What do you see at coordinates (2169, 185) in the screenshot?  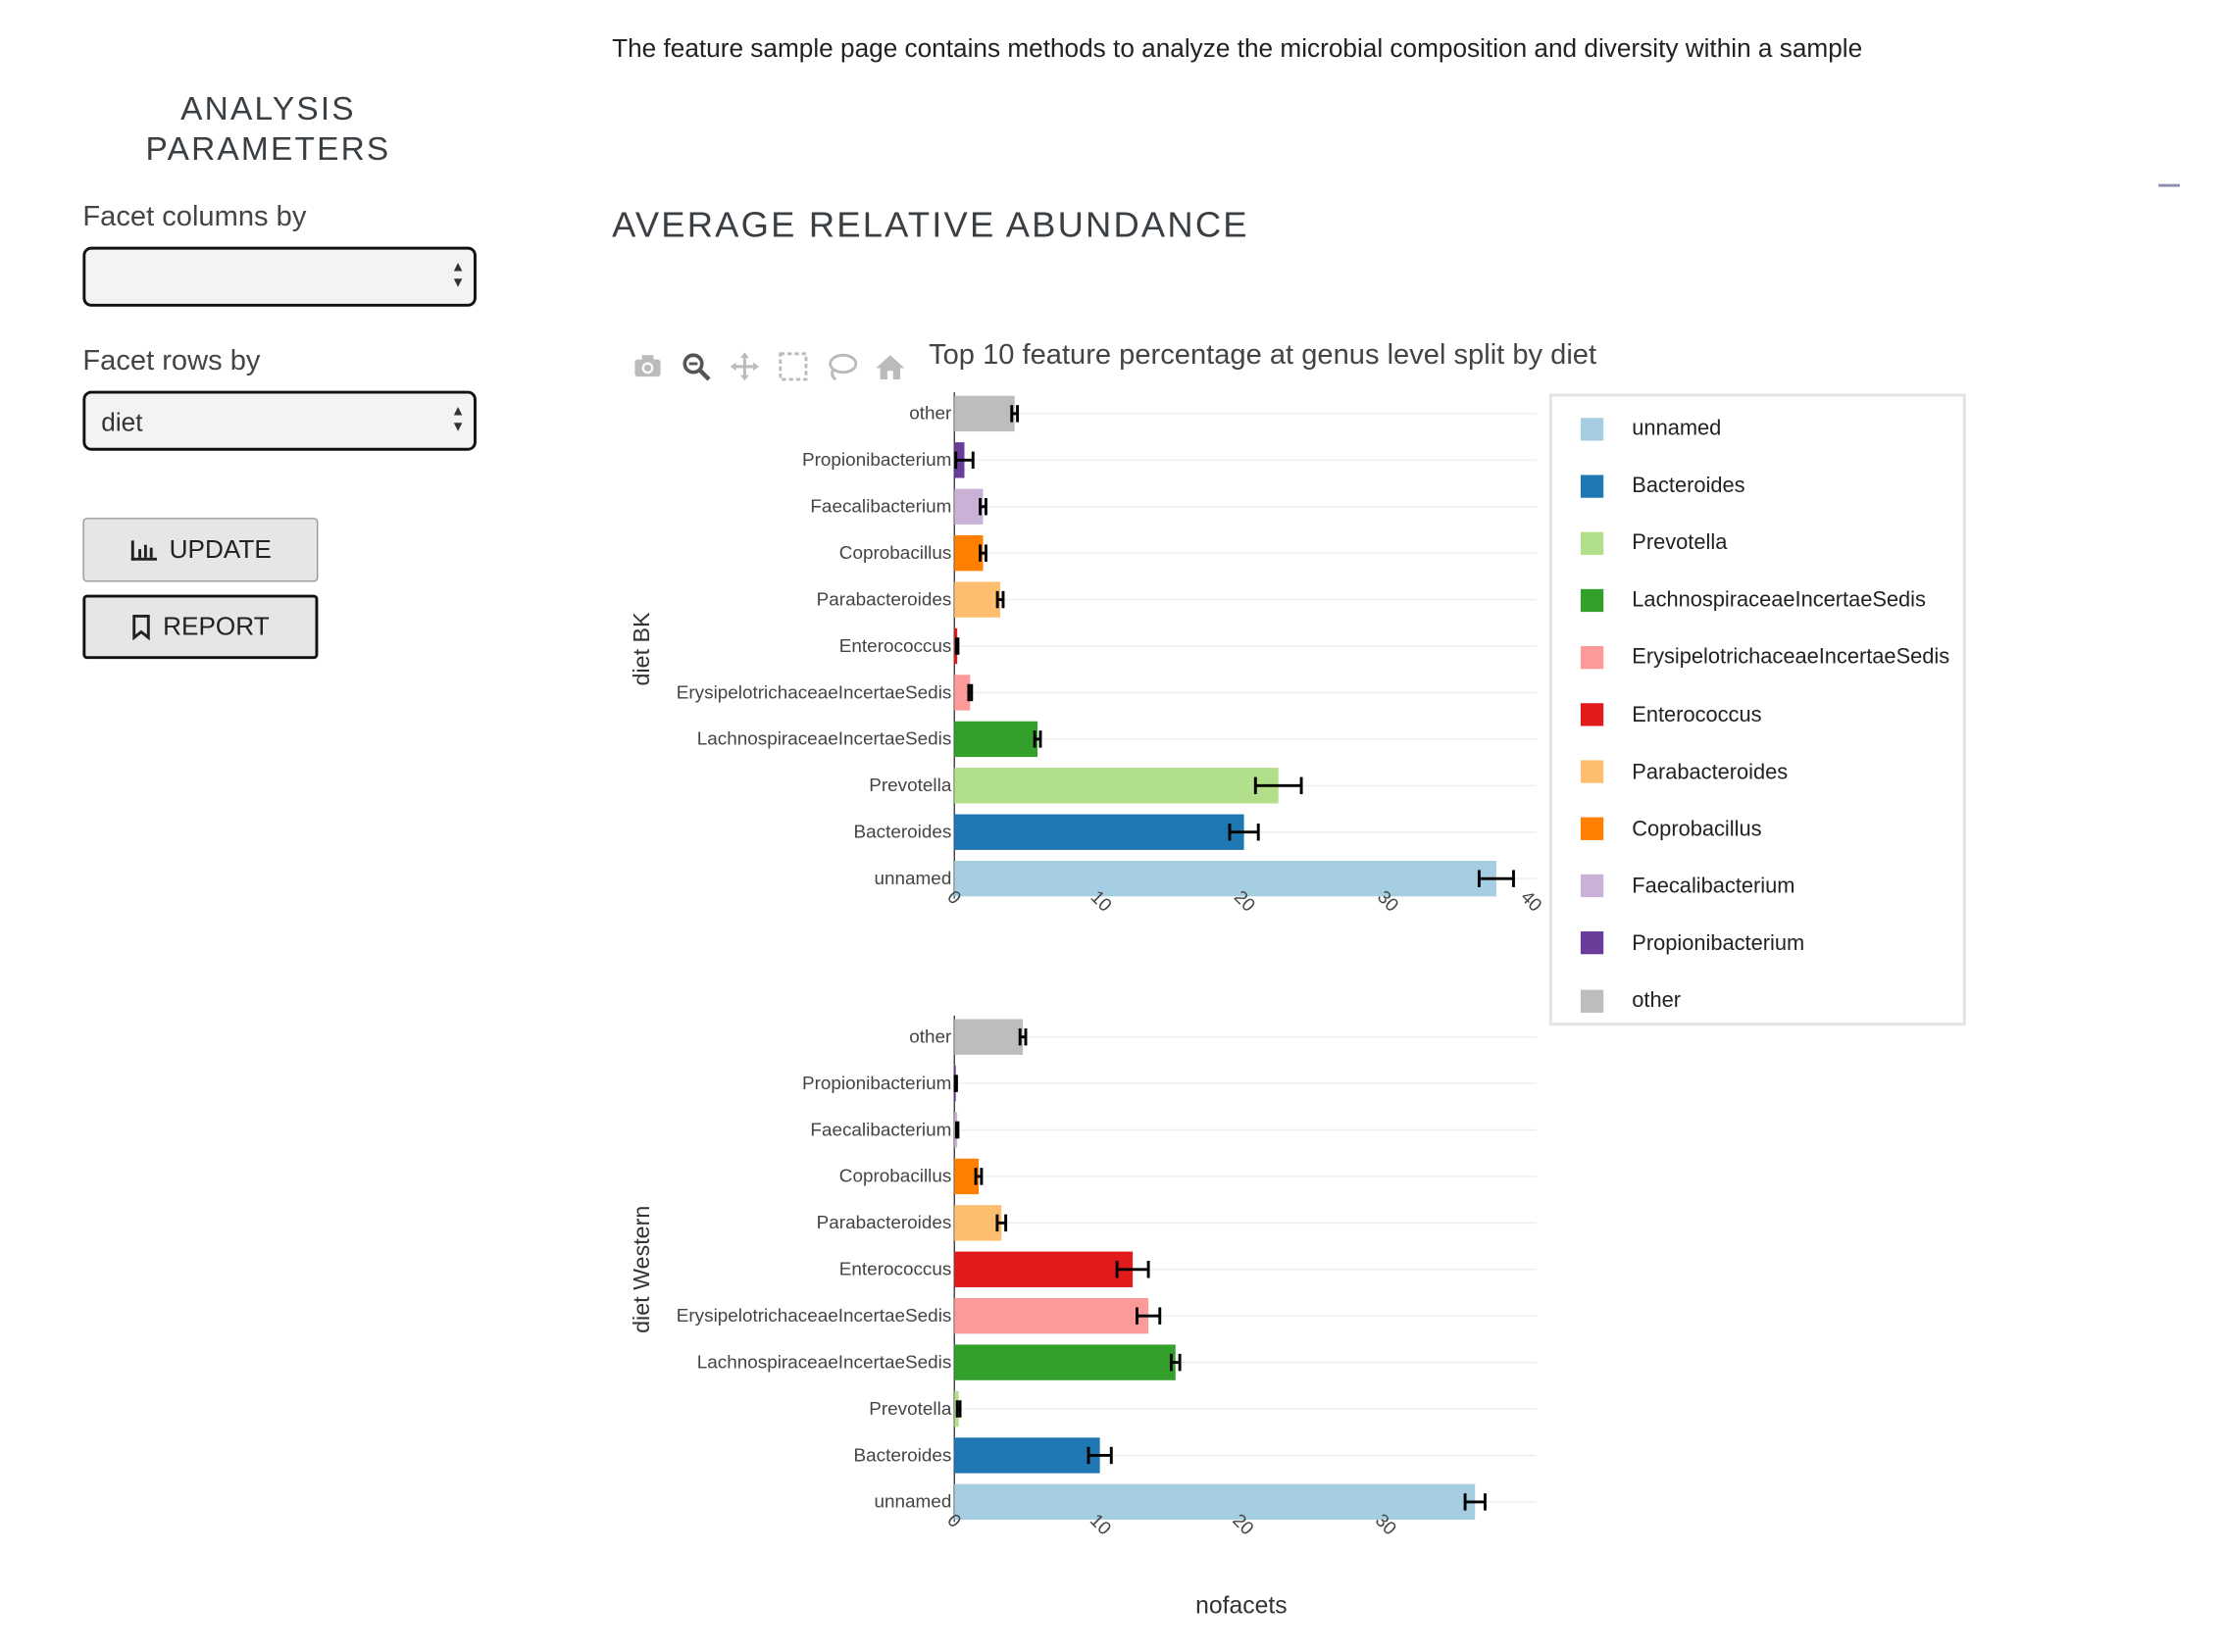 I see `collapse-icon` at bounding box center [2169, 185].